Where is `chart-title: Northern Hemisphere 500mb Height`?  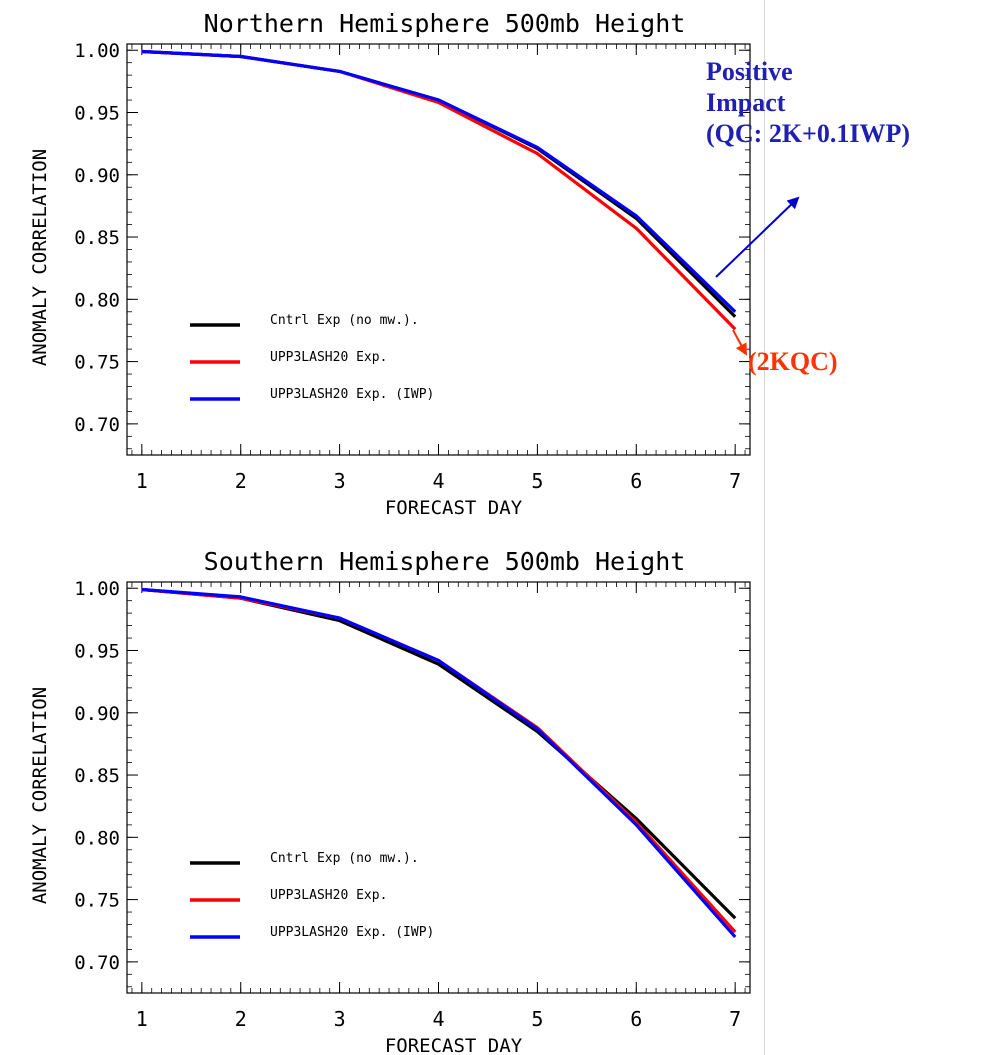 chart-title: Northern Hemisphere 500mb Height is located at coordinates (445, 23).